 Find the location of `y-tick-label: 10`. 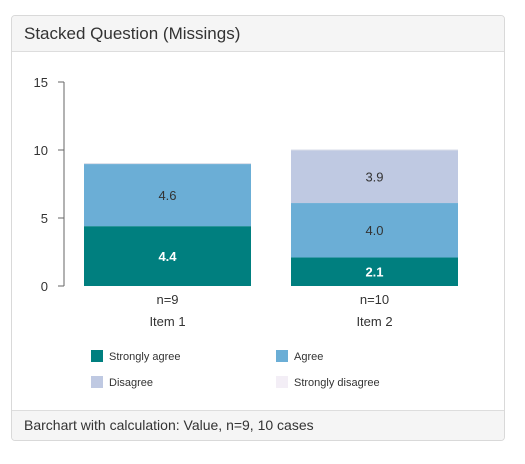

y-tick-label: 10 is located at coordinates (41, 150).